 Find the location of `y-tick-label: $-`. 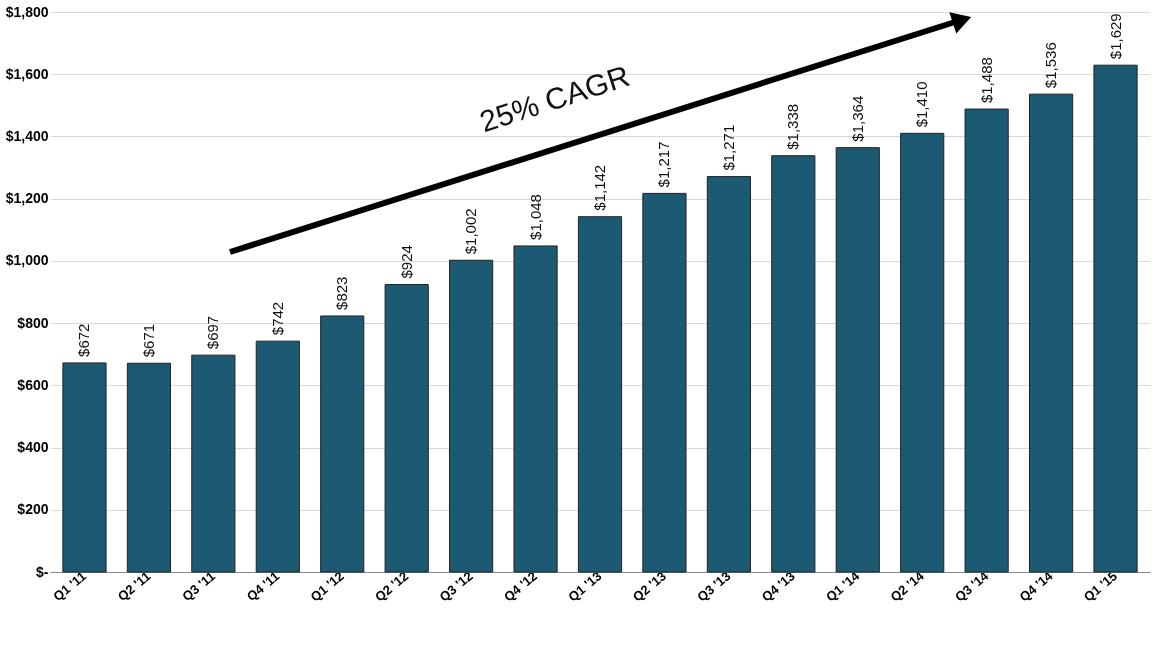

y-tick-label: $- is located at coordinates (42, 571).